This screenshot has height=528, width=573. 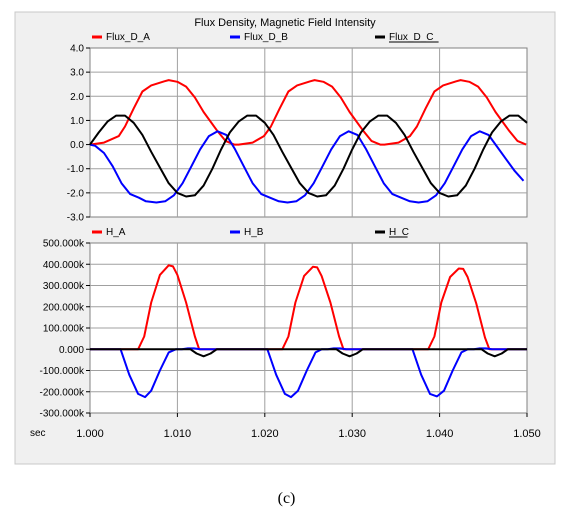 I want to click on y-tick-label: 0.0, so click(x=77, y=145).